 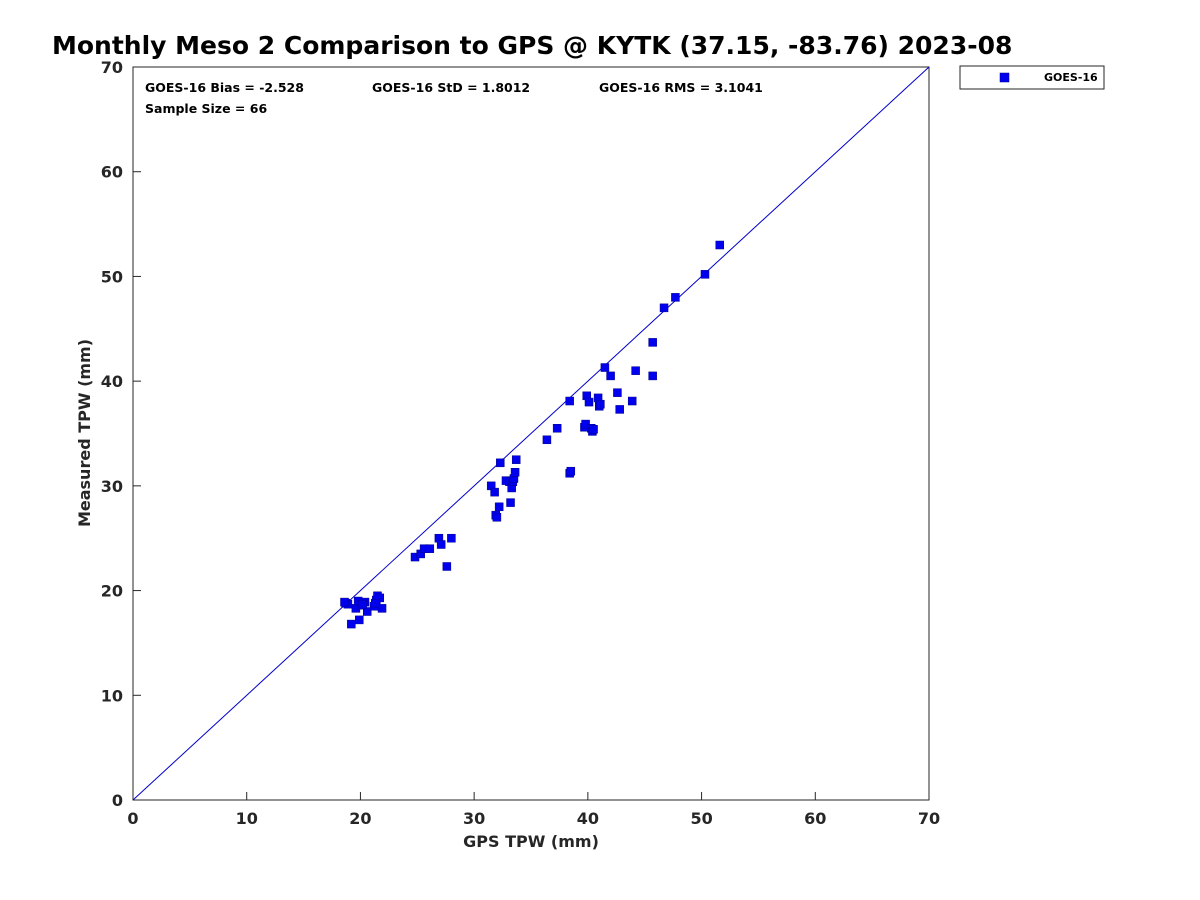 What do you see at coordinates (815, 818) in the screenshot?
I see `x-tick-label: 60` at bounding box center [815, 818].